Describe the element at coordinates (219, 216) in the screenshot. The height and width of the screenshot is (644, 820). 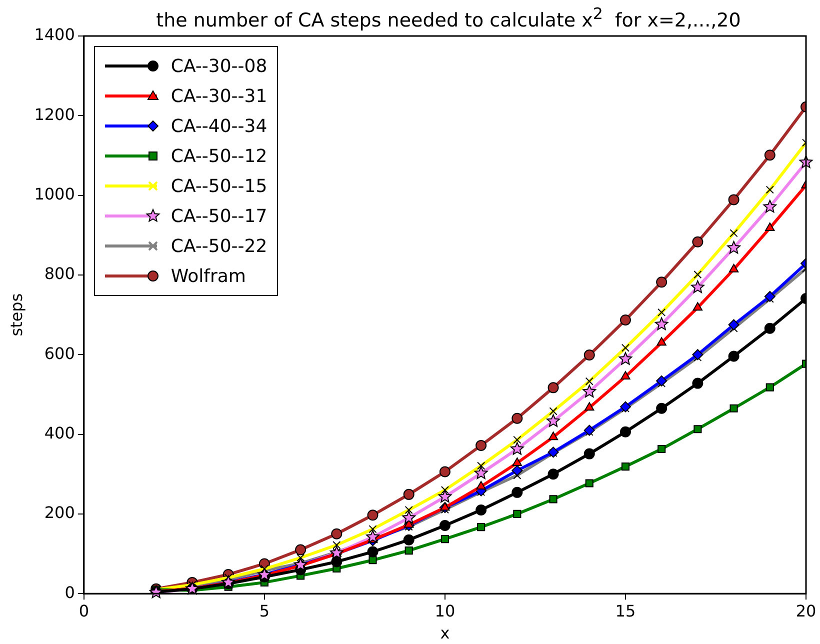
I see `legend-label: CA--50--17` at that location.